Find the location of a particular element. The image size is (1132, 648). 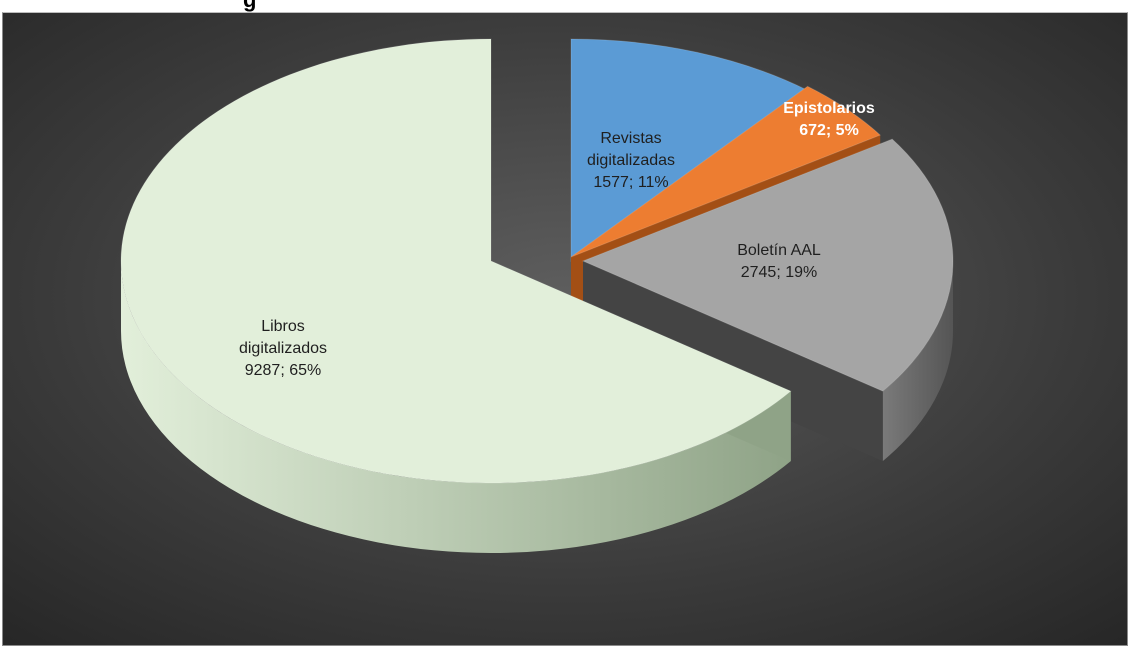

header-title-fragment: g is located at coordinates (249, 6).